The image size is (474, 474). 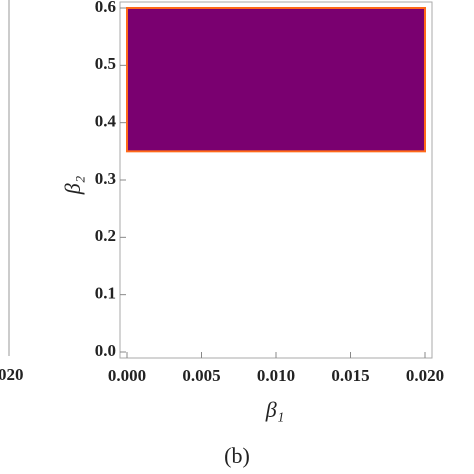 What do you see at coordinates (425, 375) in the screenshot?
I see `x-tick-label: 0.020` at bounding box center [425, 375].